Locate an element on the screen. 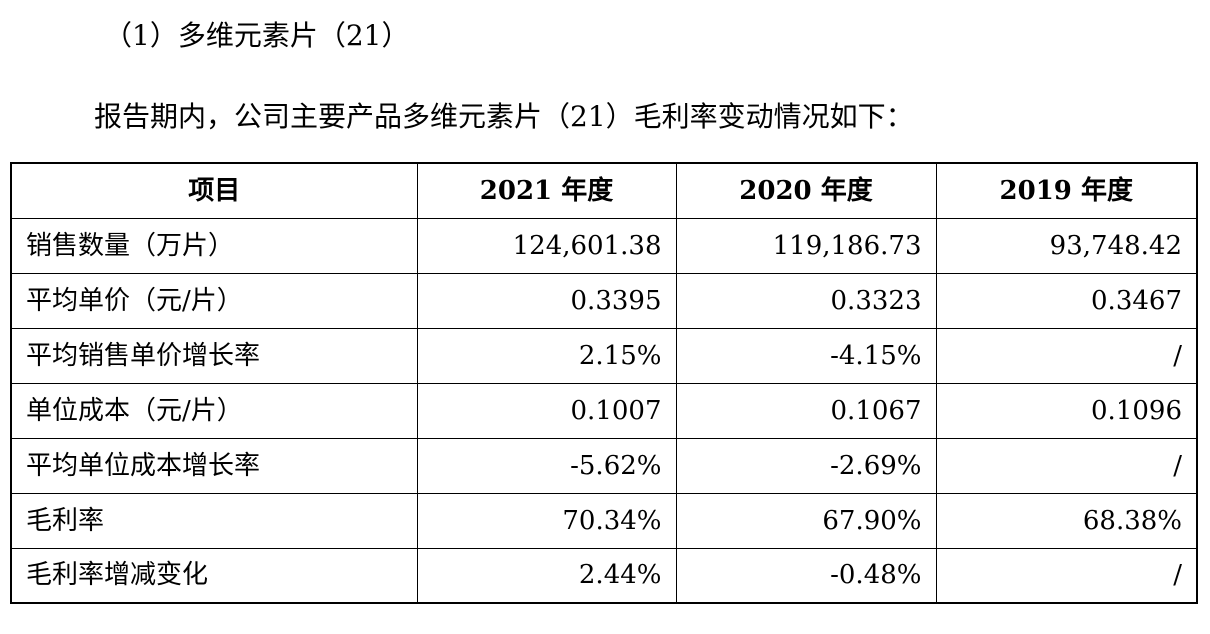 The image size is (1210, 634). table-row: 单位成本（元/片） 0.1007 0.1067 0.1096 is located at coordinates (604, 410).